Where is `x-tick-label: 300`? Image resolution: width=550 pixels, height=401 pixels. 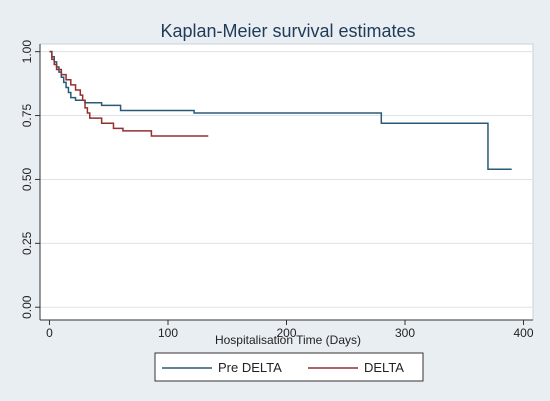 x-tick-label: 300 is located at coordinates (405, 333).